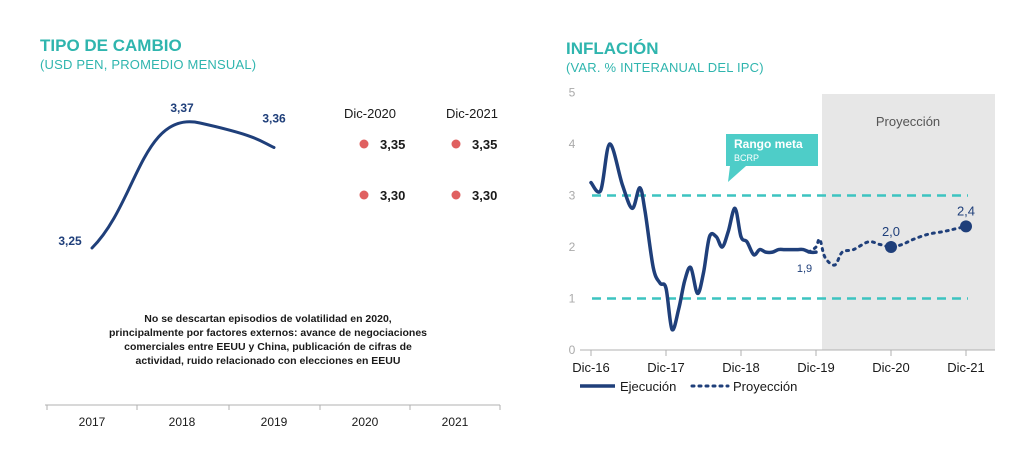 The image size is (1024, 456). What do you see at coordinates (765, 386) in the screenshot?
I see `legend-projection: Proyección` at bounding box center [765, 386].